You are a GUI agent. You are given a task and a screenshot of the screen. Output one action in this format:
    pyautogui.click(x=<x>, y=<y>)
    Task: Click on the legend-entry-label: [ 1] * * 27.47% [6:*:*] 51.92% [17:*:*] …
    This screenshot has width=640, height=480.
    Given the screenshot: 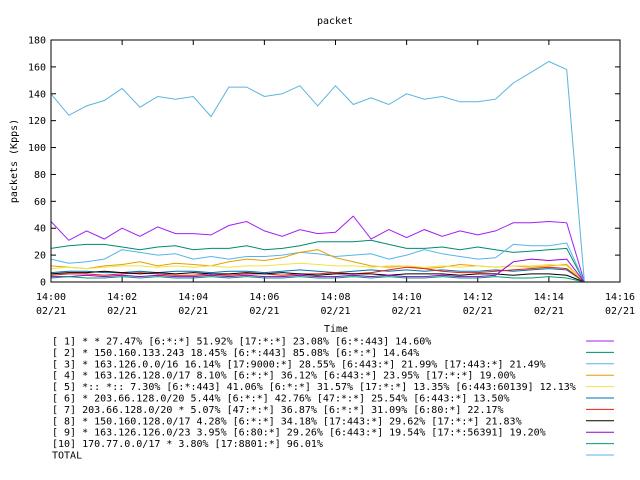 What is the action you would take?
    pyautogui.click(x=241, y=342)
    